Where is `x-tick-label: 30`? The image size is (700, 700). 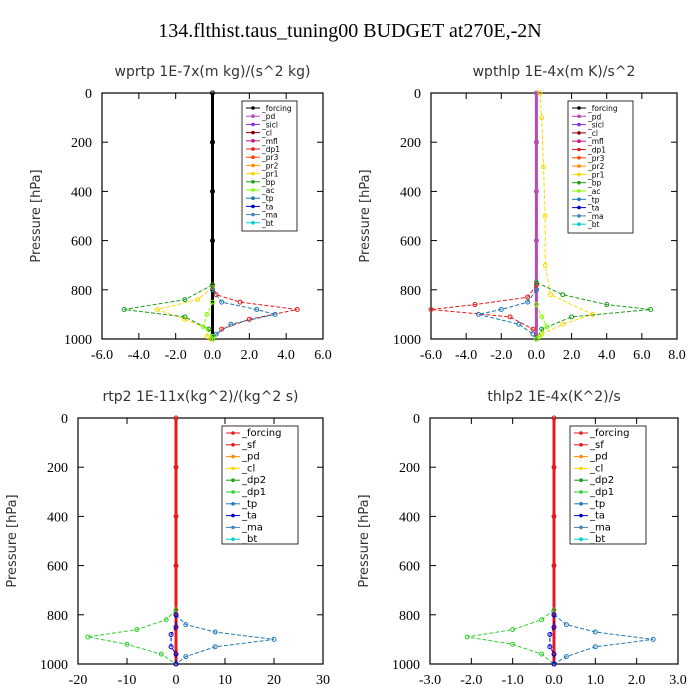 x-tick-label: 30 is located at coordinates (323, 680).